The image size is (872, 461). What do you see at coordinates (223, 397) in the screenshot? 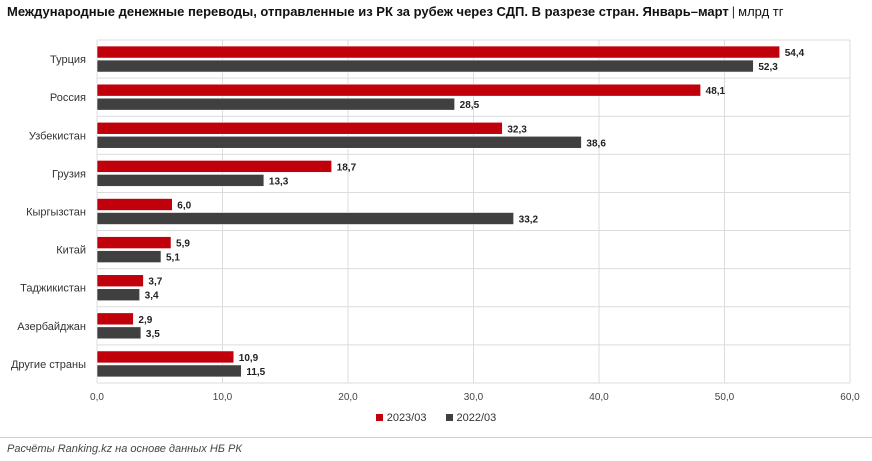
I see `x-tick-label: 10,0` at bounding box center [223, 397].